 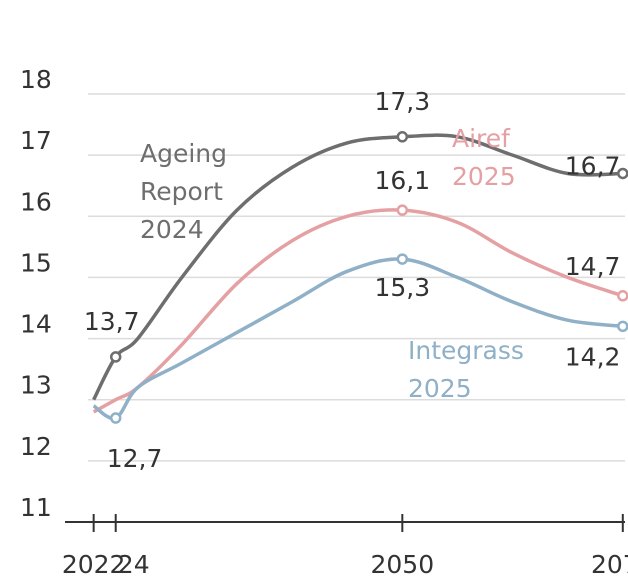 I want to click on series-name: Integrass 2025, so click(x=466, y=369).